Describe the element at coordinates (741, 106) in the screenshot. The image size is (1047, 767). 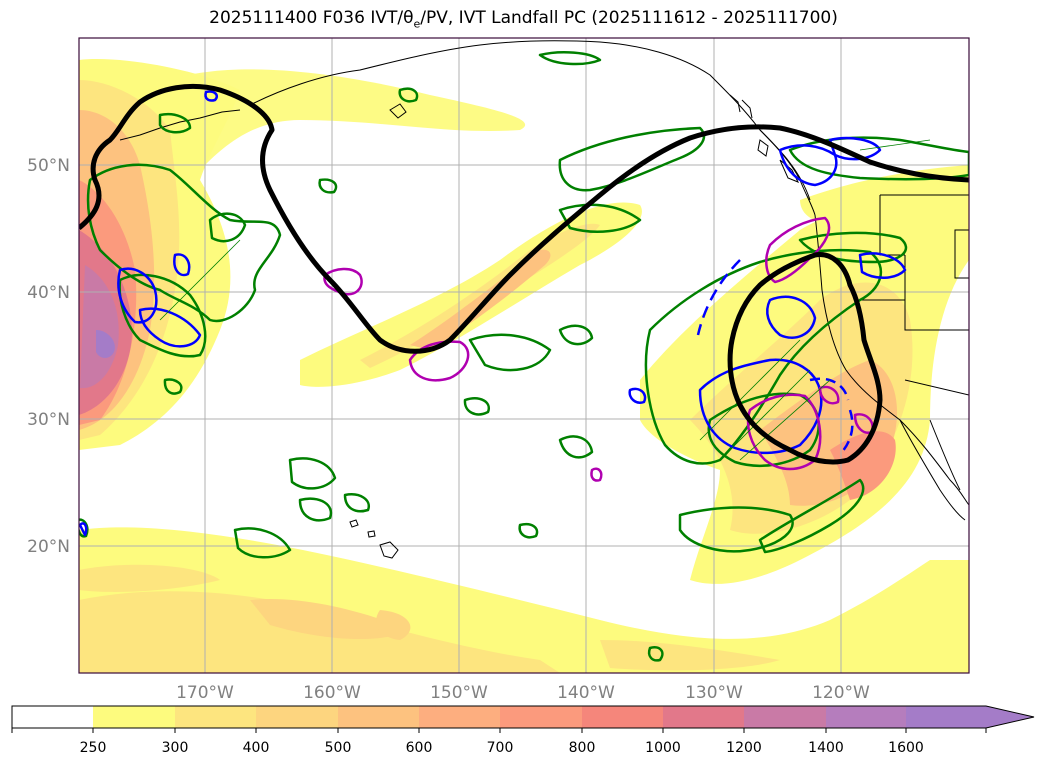
I see `se-alaska-islands` at that location.